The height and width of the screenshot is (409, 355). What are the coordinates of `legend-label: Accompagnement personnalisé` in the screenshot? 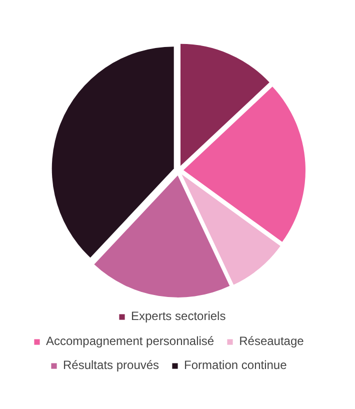 It's located at (130, 341).